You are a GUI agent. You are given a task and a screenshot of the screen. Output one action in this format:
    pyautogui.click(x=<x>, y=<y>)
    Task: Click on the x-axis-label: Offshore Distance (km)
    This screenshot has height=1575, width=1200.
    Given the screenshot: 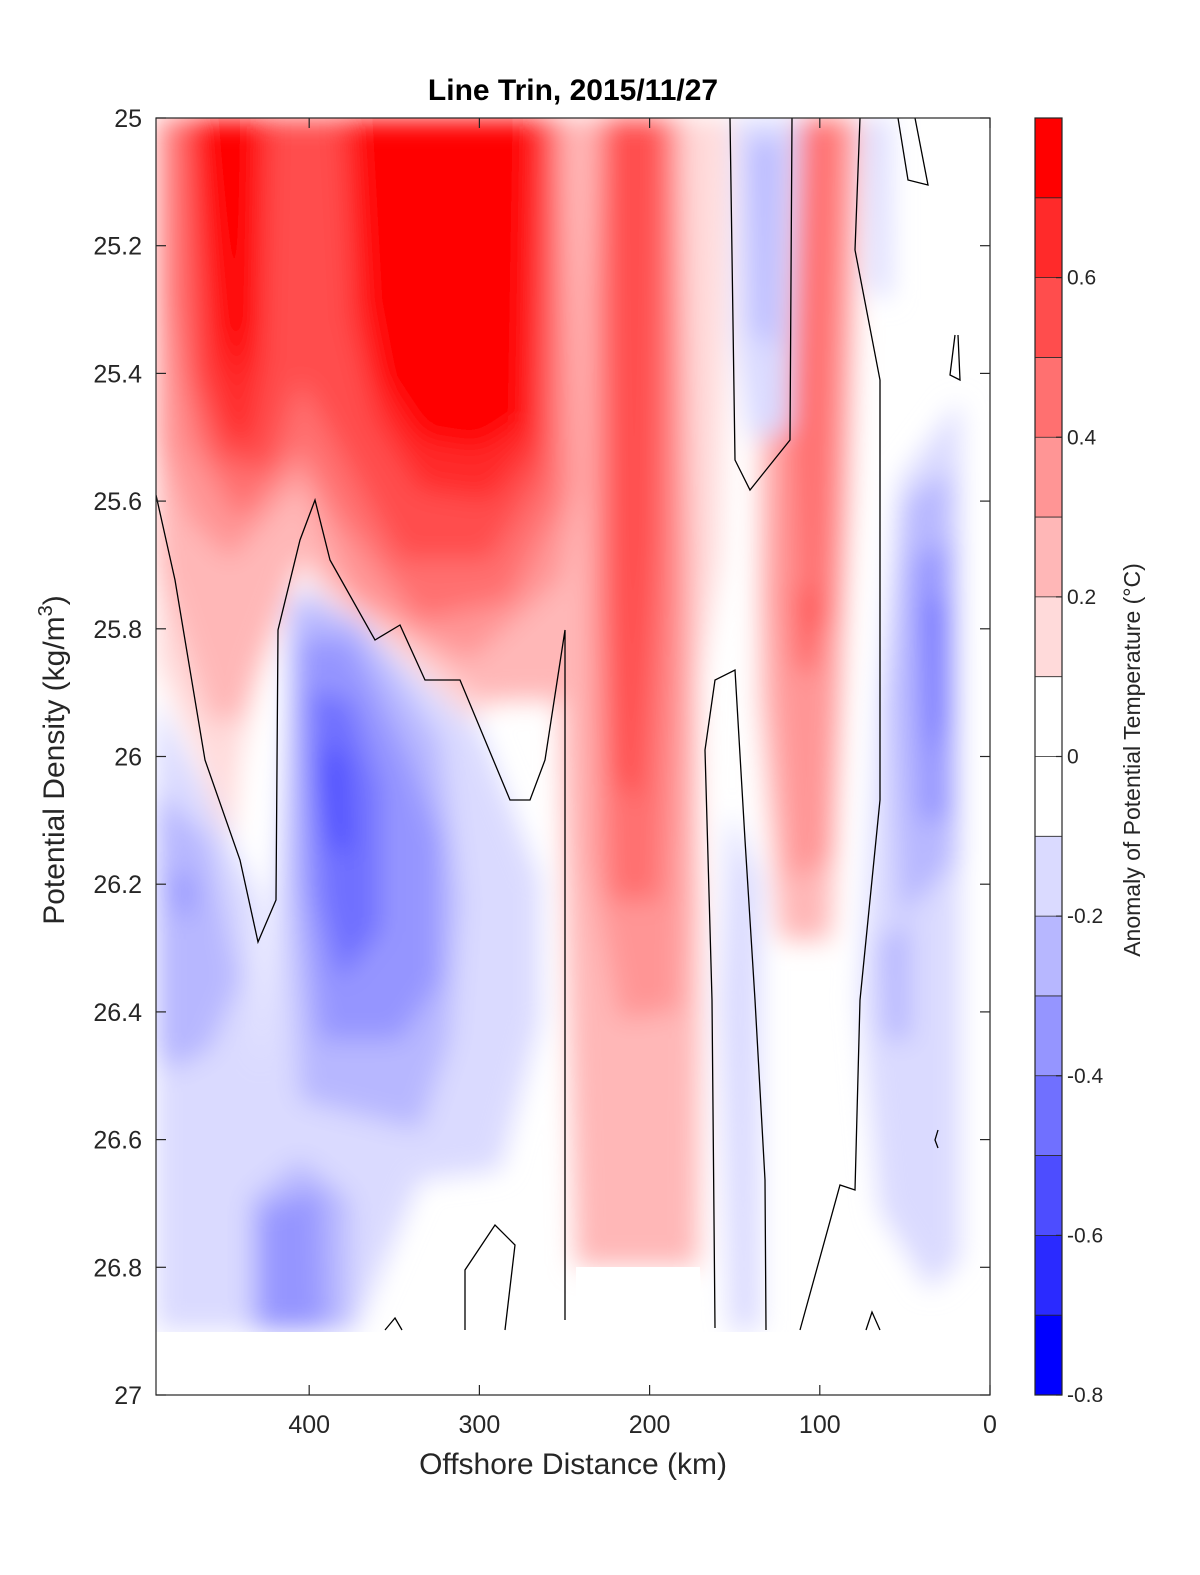 What is the action you would take?
    pyautogui.click(x=573, y=1464)
    